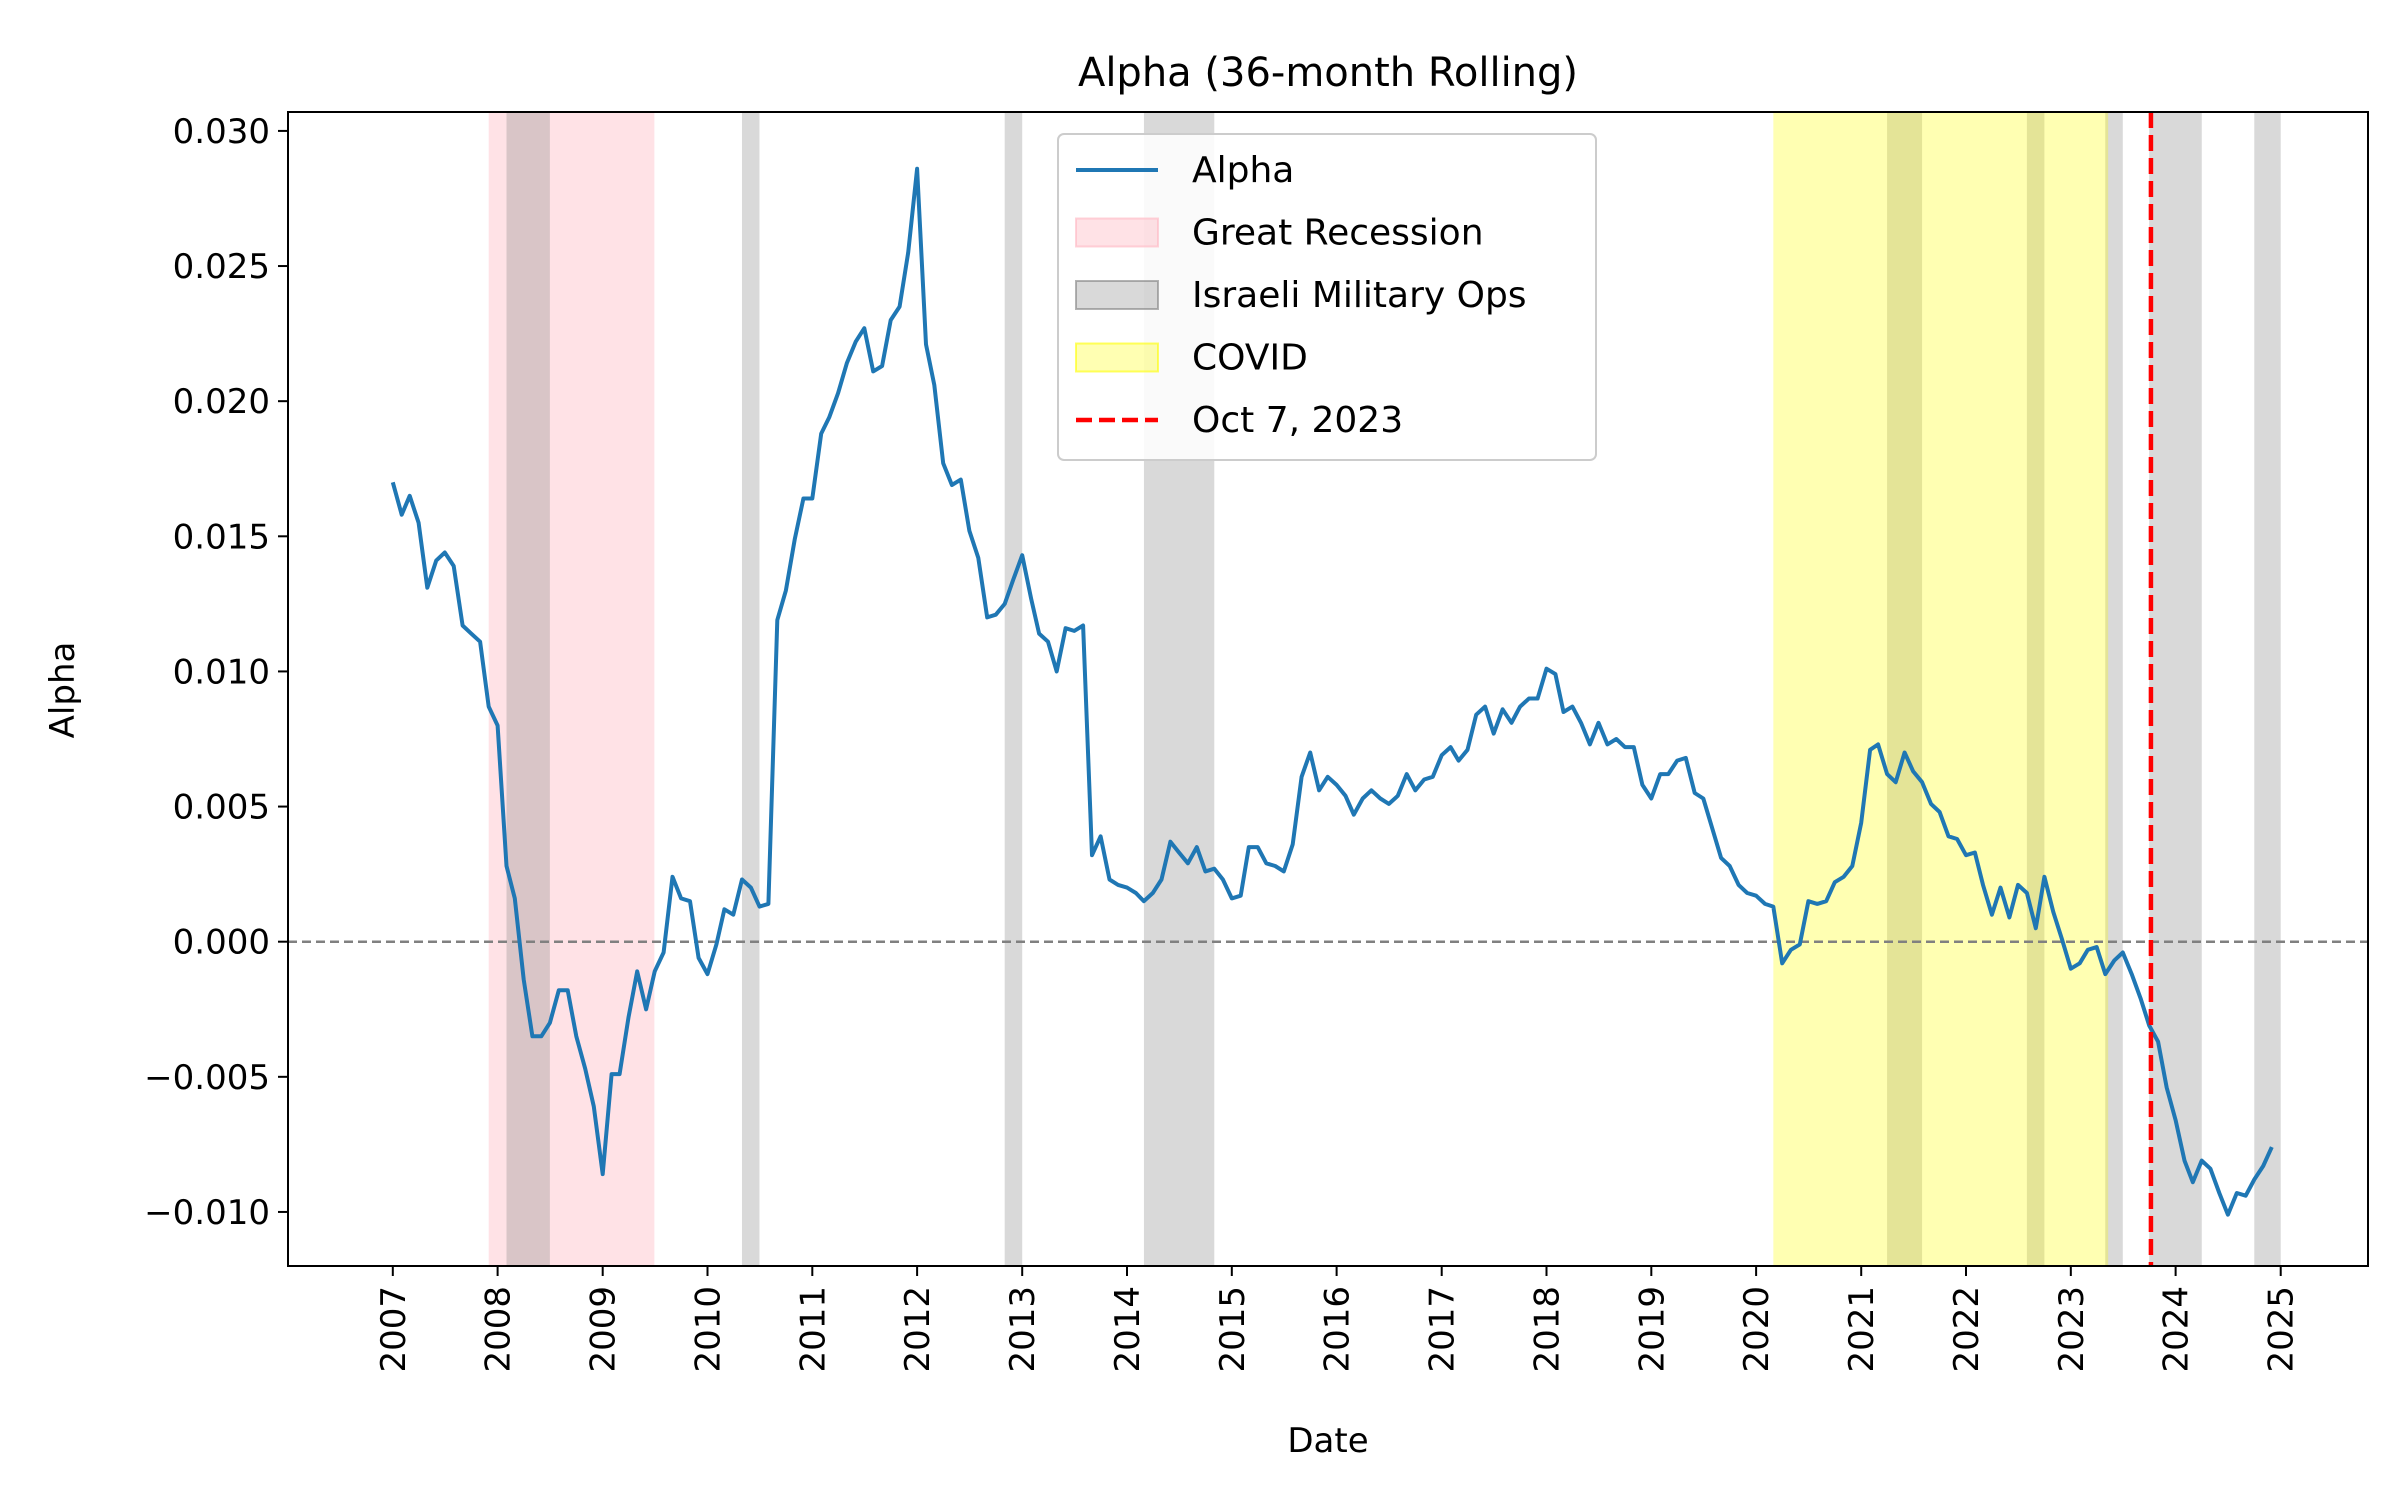  I want to click on y-tick-label-7: −0.005, so click(207, 1078).